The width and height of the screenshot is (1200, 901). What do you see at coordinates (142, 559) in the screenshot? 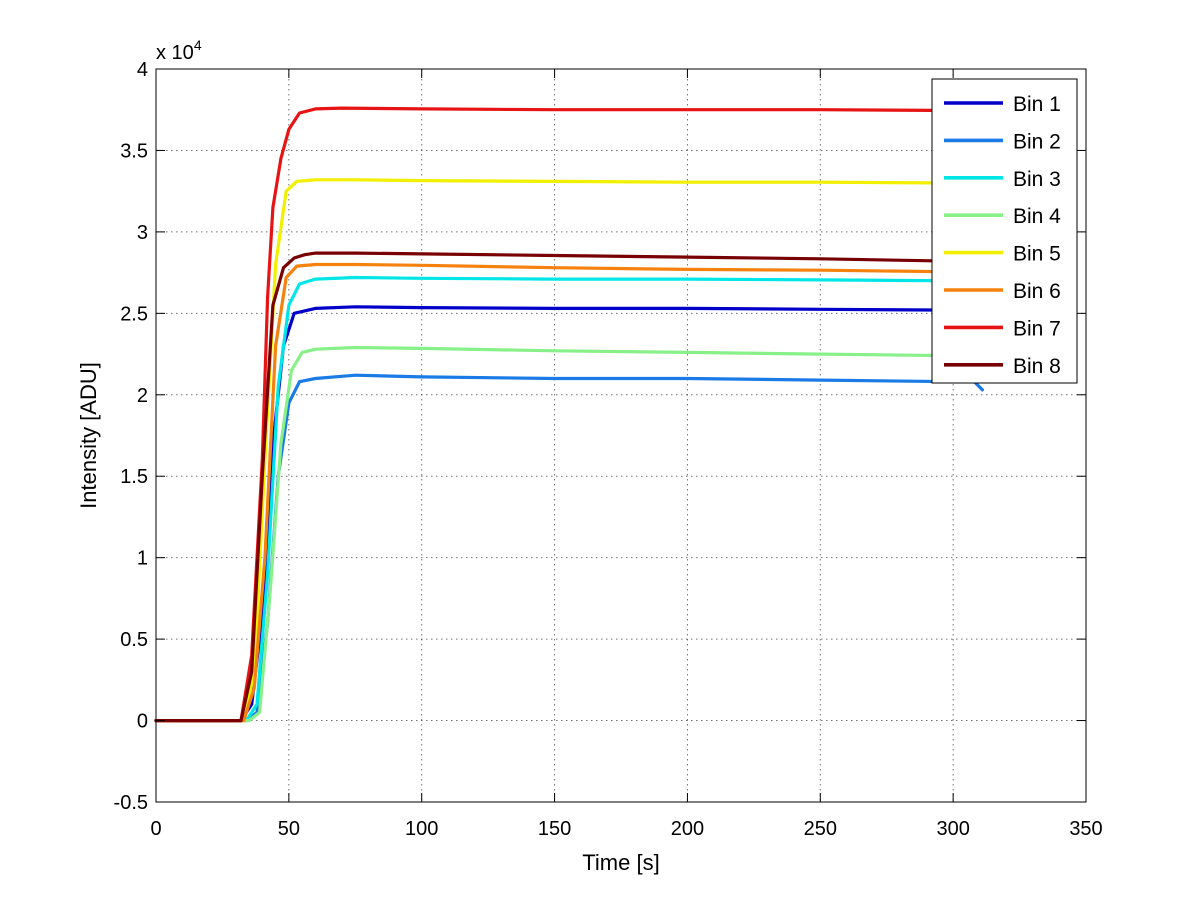
I see `y-tick-label: 1` at bounding box center [142, 559].